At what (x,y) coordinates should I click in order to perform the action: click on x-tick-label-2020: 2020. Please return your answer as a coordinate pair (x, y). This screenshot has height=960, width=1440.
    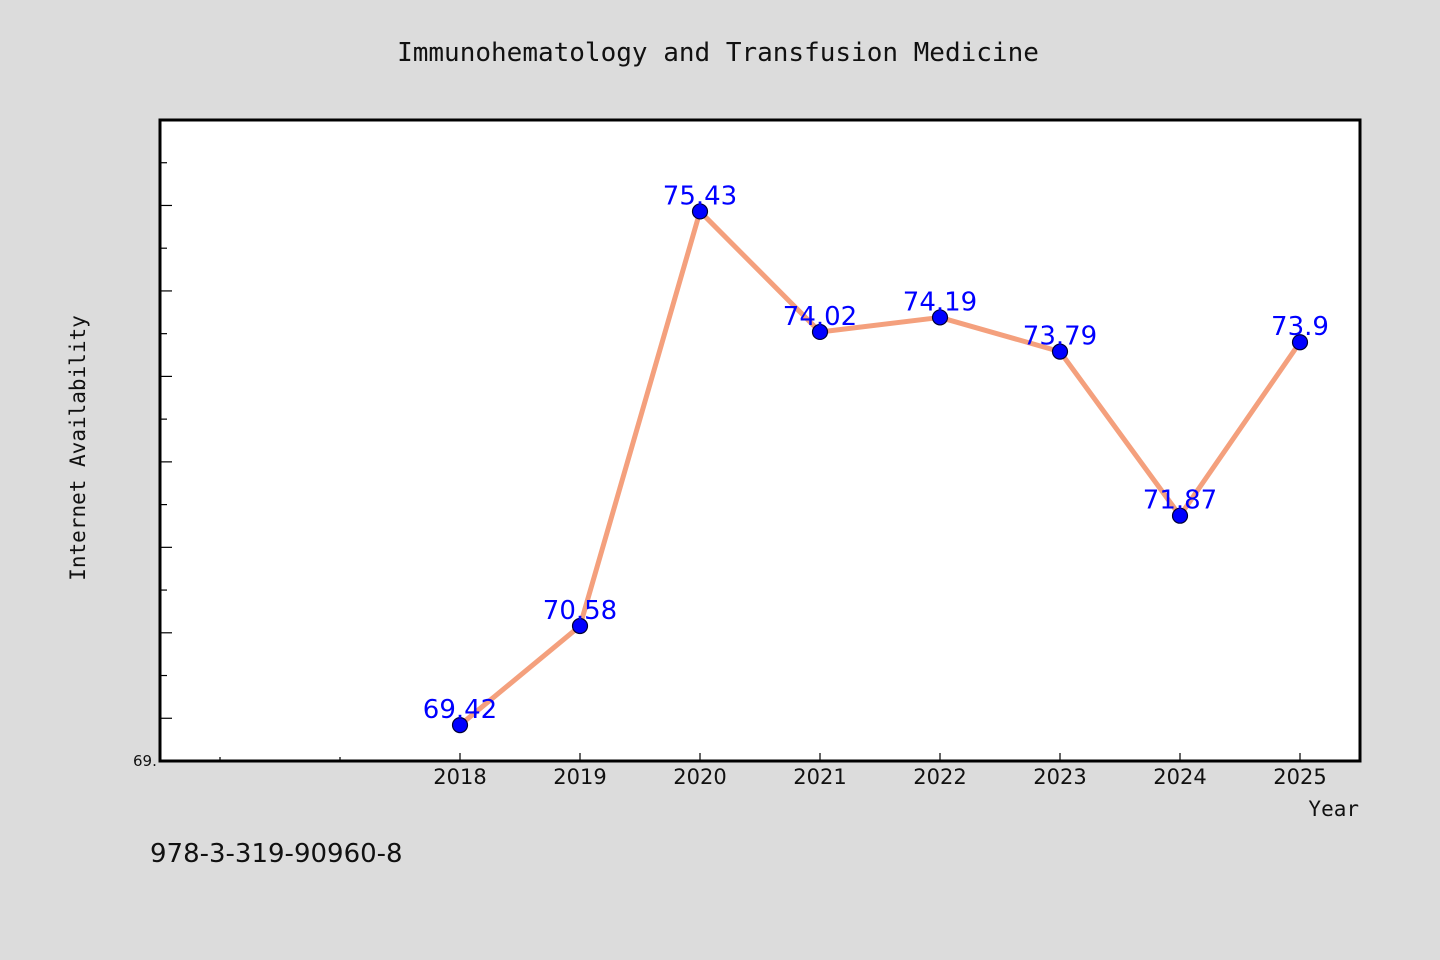
    Looking at the image, I should click on (699, 777).